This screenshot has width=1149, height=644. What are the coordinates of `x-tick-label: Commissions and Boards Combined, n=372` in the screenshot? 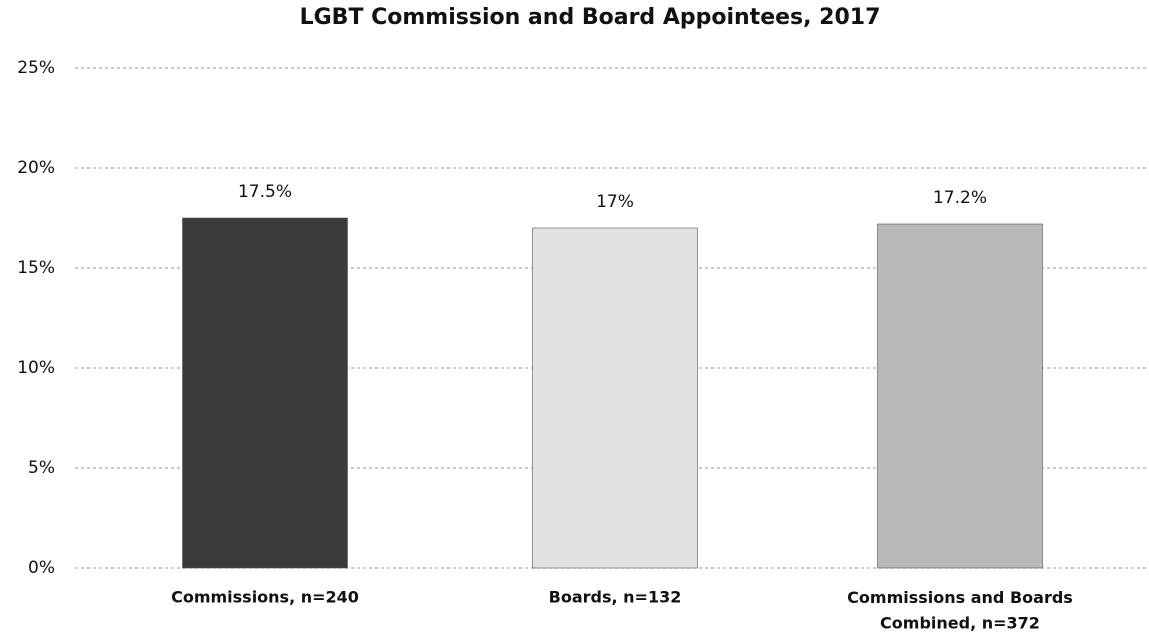 It's located at (960, 610).